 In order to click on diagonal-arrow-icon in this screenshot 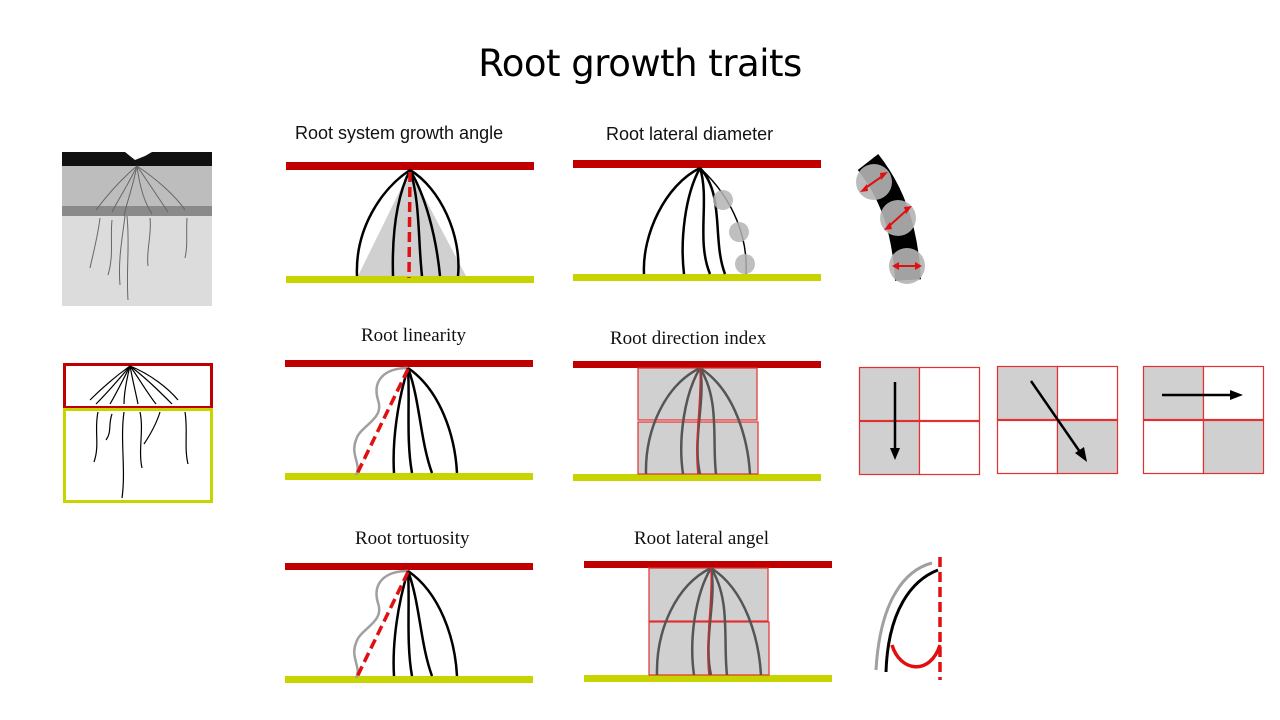, I will do `click(1058, 421)`.